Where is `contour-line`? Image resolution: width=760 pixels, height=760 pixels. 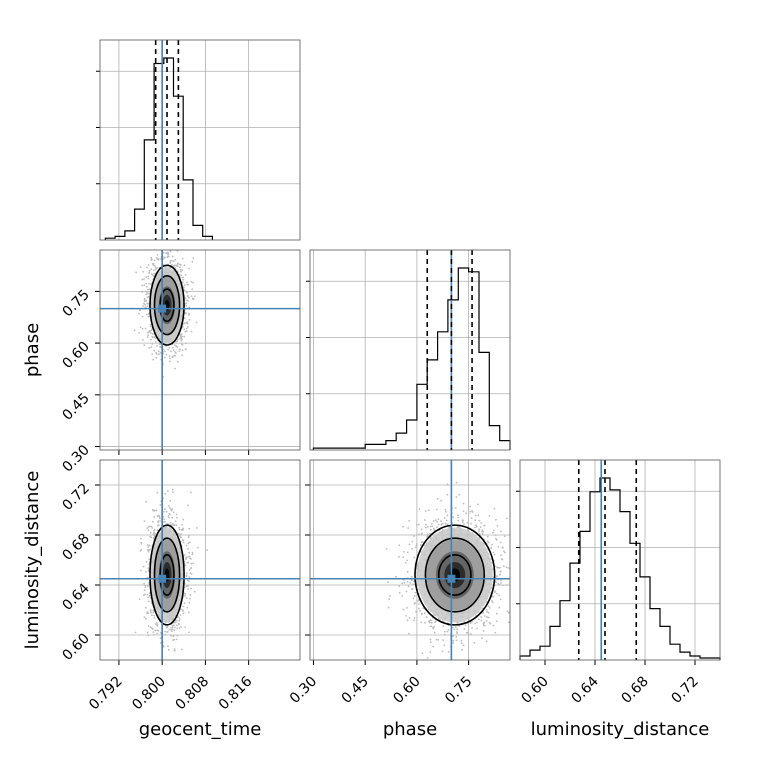
contour-line is located at coordinates (167, 575).